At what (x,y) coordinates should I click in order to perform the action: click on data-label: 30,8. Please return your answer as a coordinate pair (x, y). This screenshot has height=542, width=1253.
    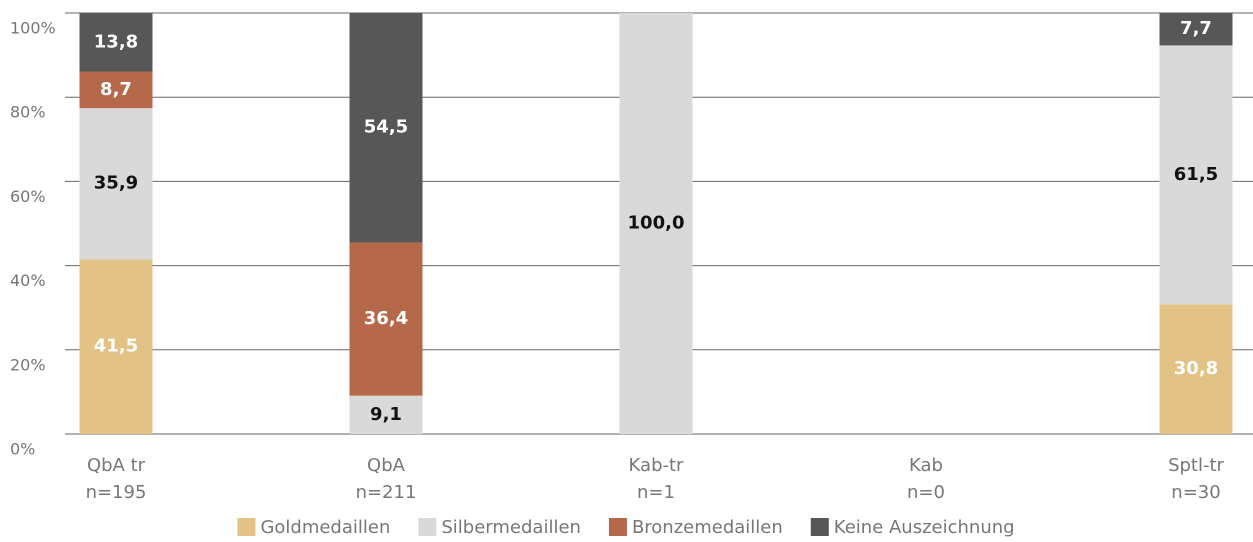
    Looking at the image, I should click on (1196, 368).